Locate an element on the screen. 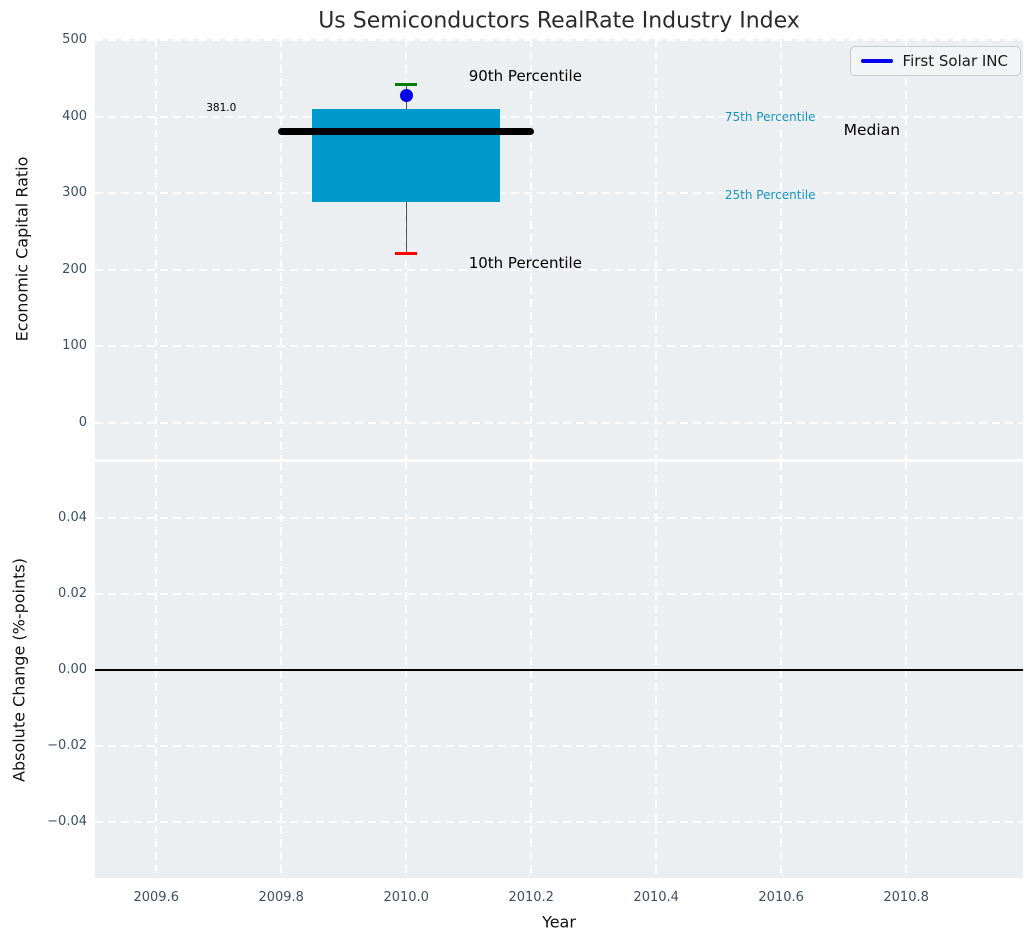  boxplot-90th-cap is located at coordinates (406, 84).